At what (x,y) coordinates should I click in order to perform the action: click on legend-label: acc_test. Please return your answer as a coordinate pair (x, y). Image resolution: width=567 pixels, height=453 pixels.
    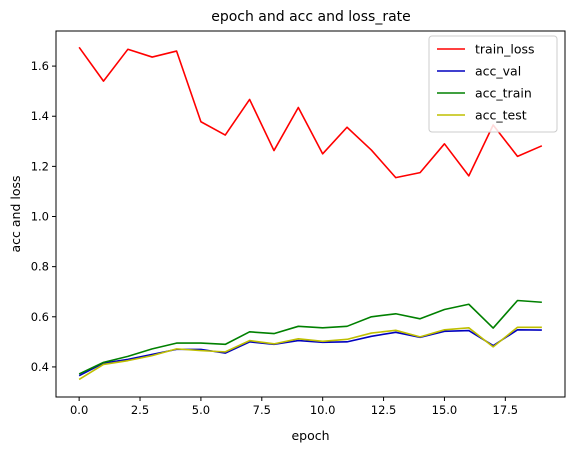
    Looking at the image, I should click on (501, 115).